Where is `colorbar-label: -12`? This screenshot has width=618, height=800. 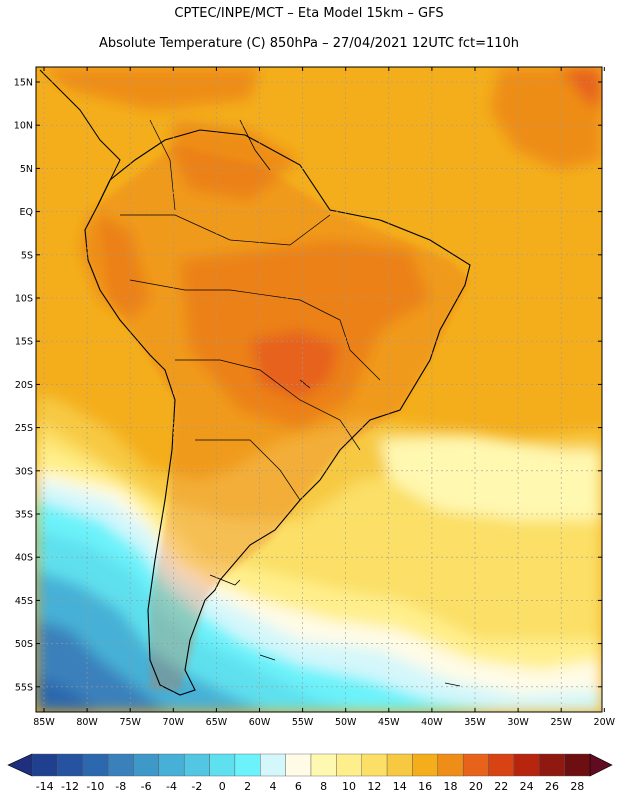 colorbar-label: -12 is located at coordinates (70, 786).